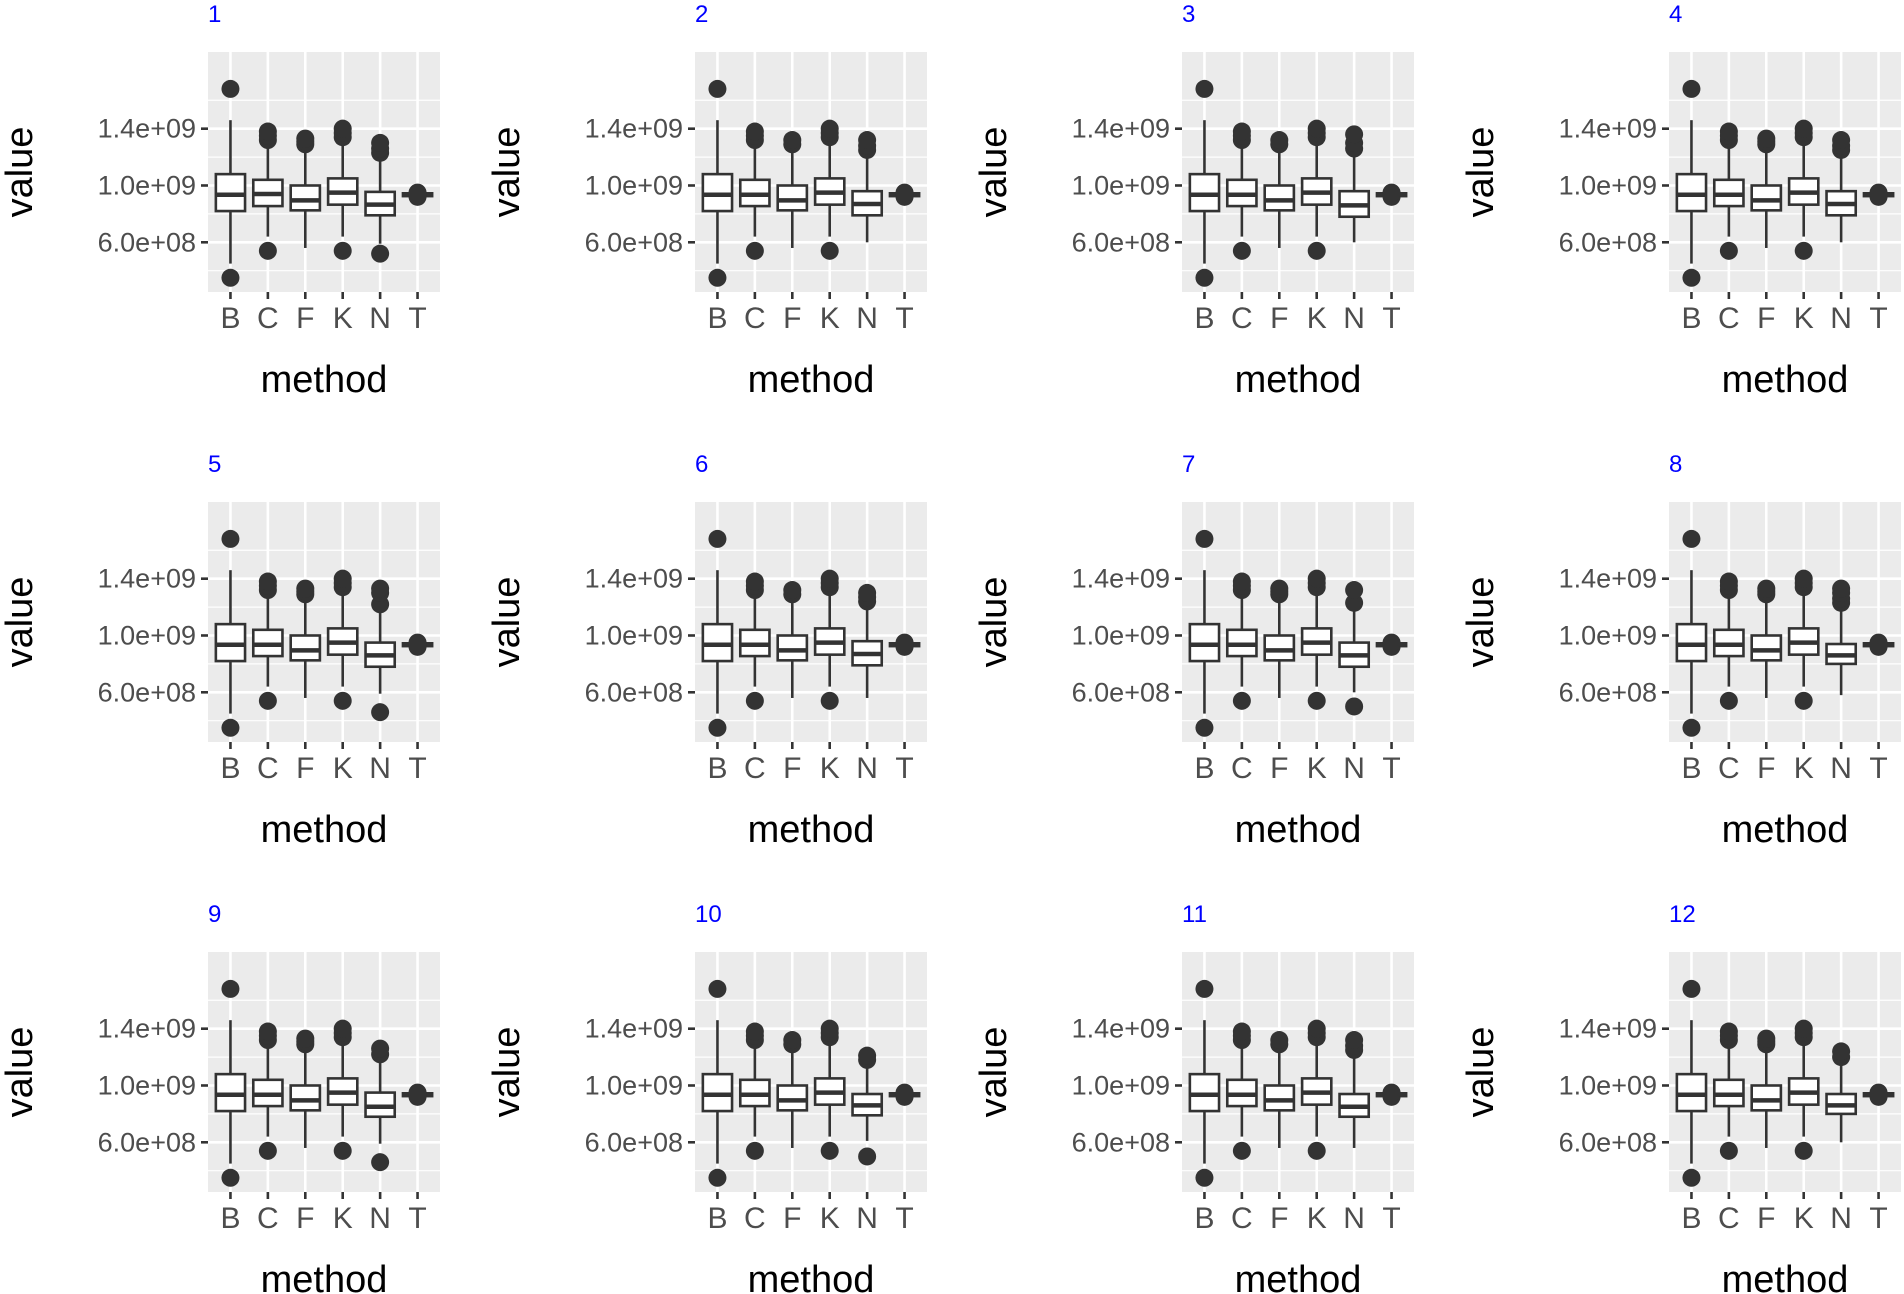 The image size is (1904, 1294). What do you see at coordinates (1682, 914) in the screenshot?
I see `panel-number-label: 12` at bounding box center [1682, 914].